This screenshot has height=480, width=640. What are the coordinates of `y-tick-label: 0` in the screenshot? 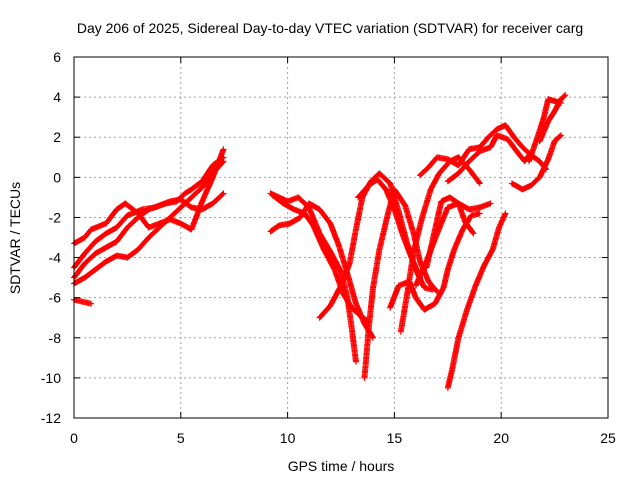 It's located at (57, 177).